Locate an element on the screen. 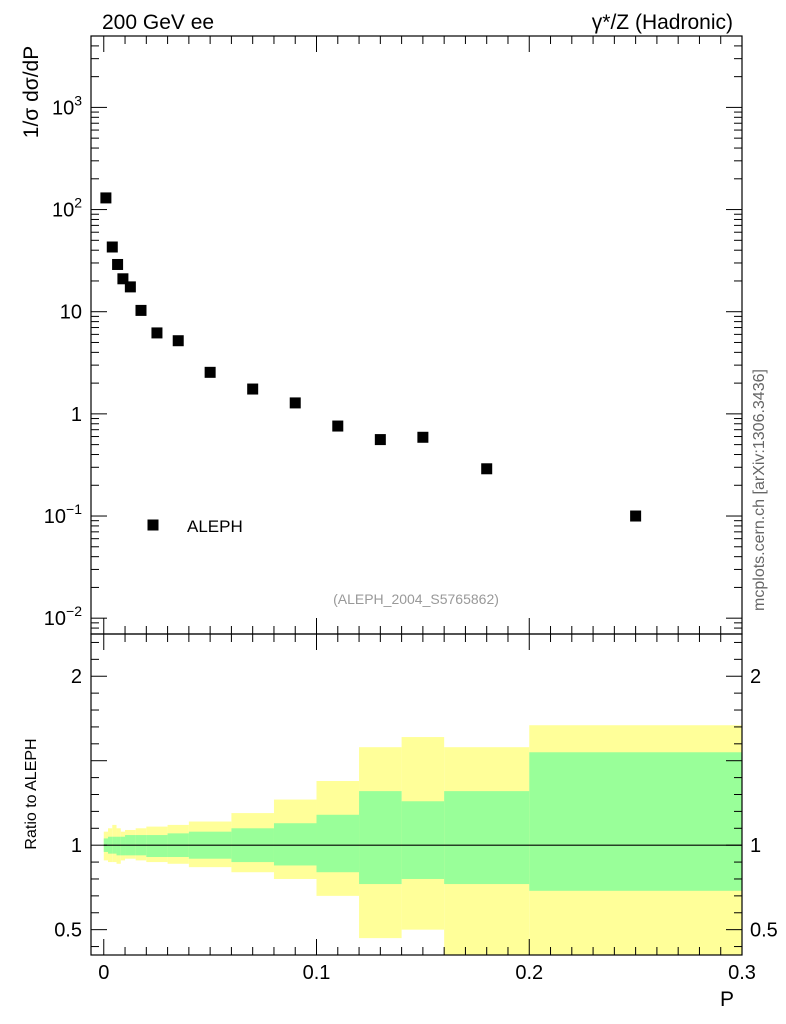 This screenshot has height=1024, width=786. ratio-y-tick-label-left: 1 is located at coordinates (76, 846).